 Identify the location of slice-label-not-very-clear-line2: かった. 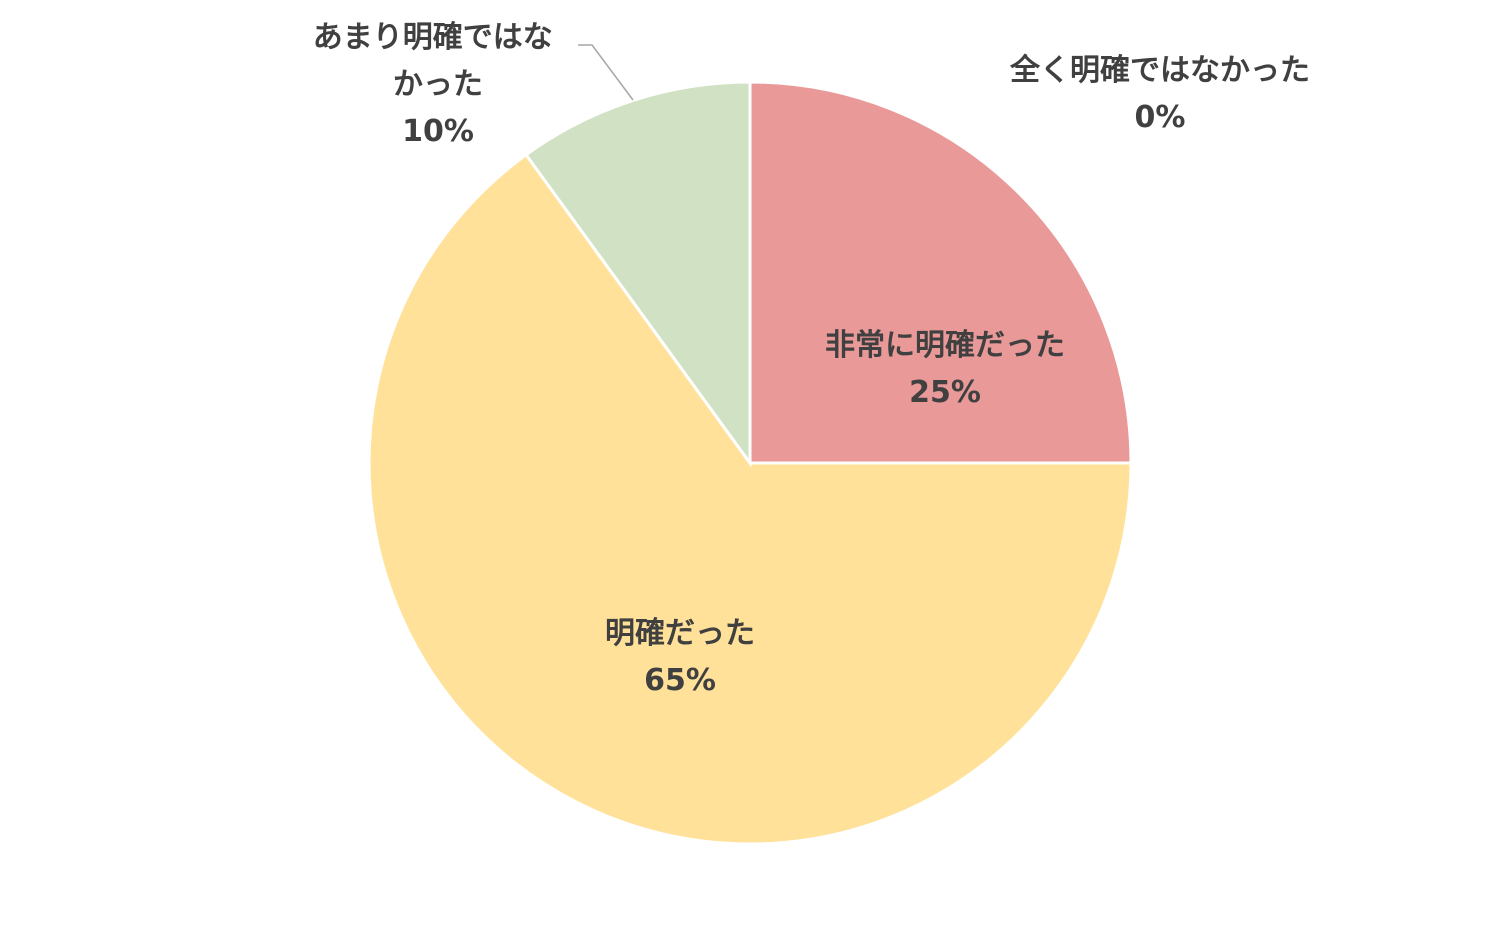
(438, 84).